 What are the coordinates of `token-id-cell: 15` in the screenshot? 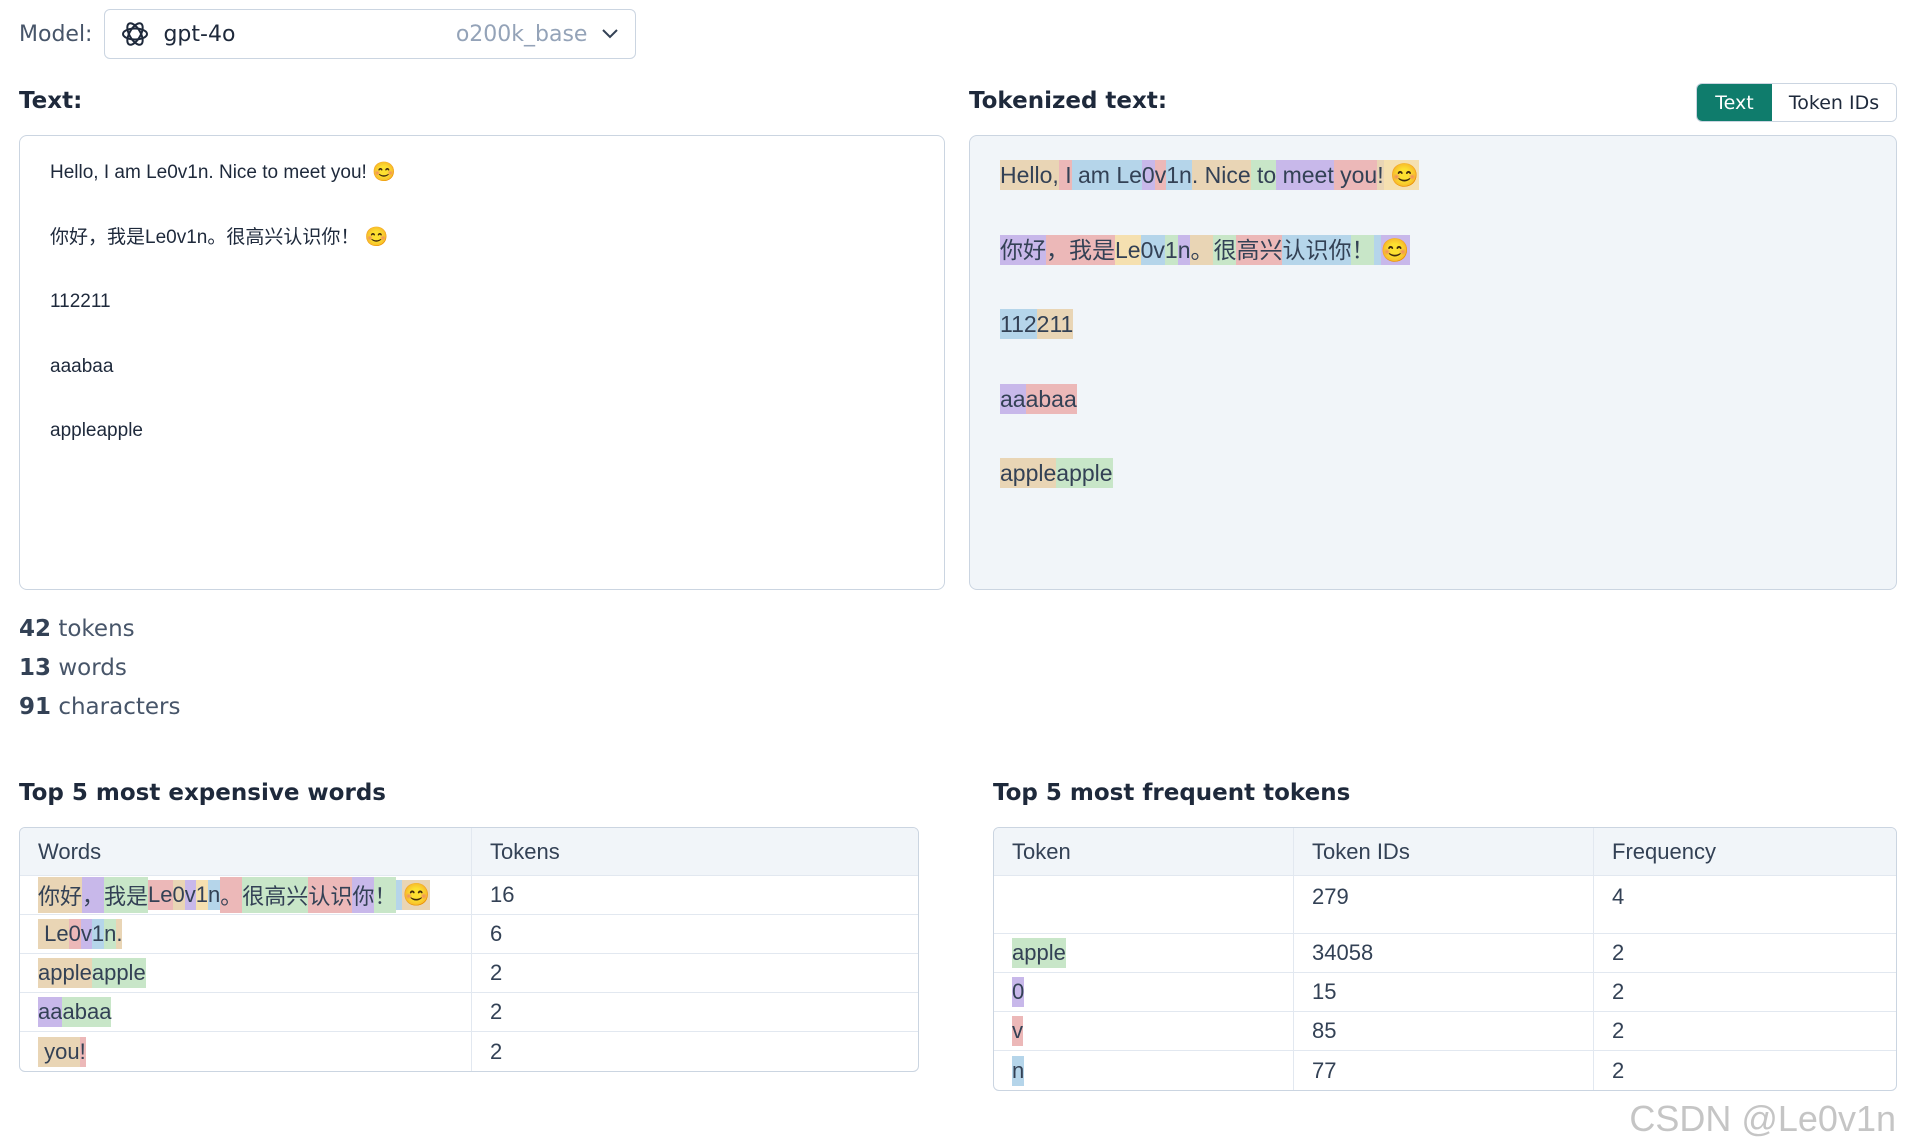 It's located at (1444, 992).